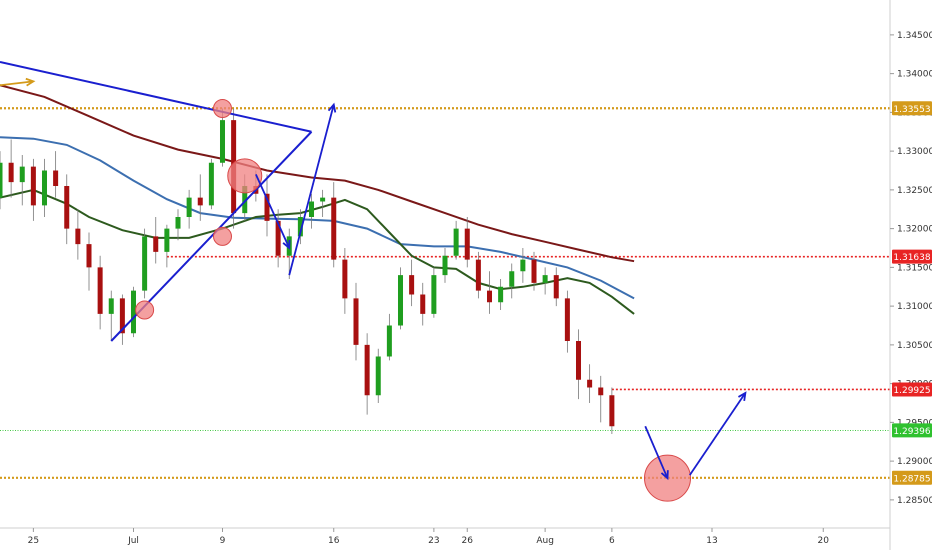 The height and width of the screenshot is (554, 932). I want to click on x-tick-label-4: 23, so click(433, 541).